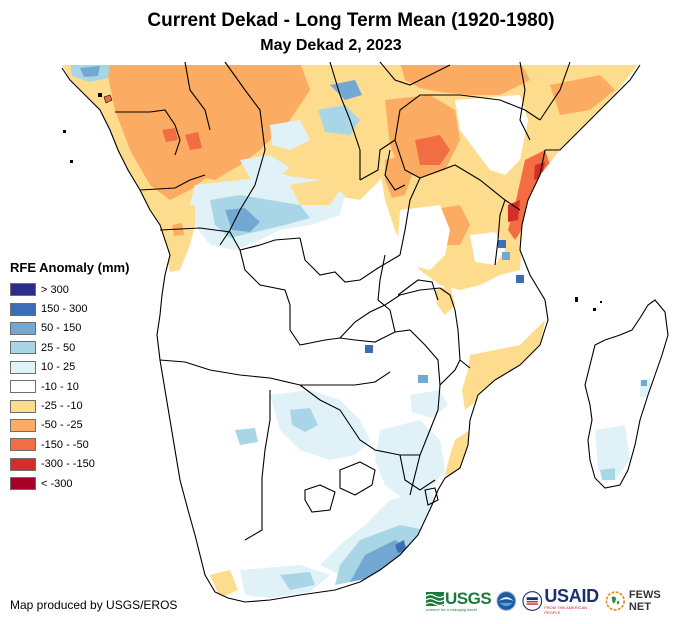 This screenshot has width=682, height=624. What do you see at coordinates (61, 328) in the screenshot?
I see `legend-label: 50 - 150` at bounding box center [61, 328].